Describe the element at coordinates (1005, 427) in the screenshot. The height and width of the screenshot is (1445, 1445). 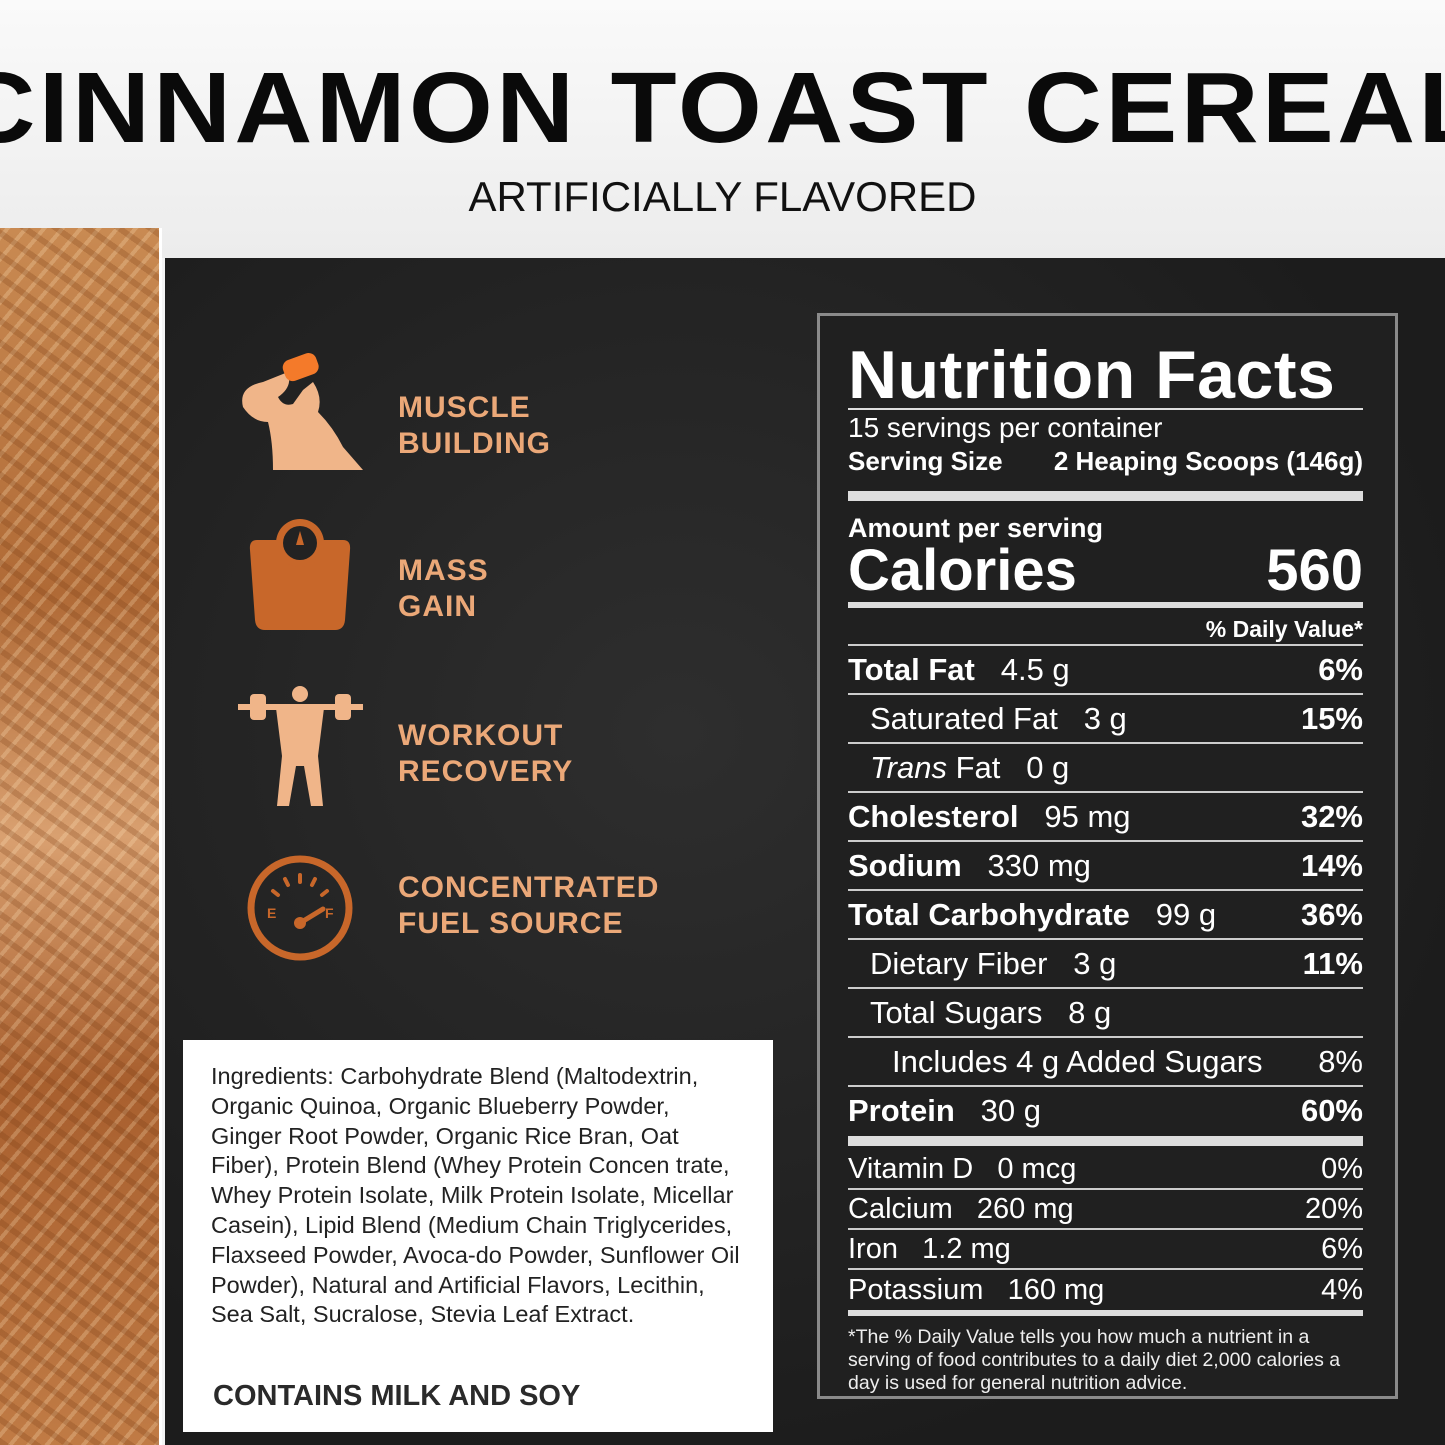
I see `servings-per-container: 15 servings per container` at that location.